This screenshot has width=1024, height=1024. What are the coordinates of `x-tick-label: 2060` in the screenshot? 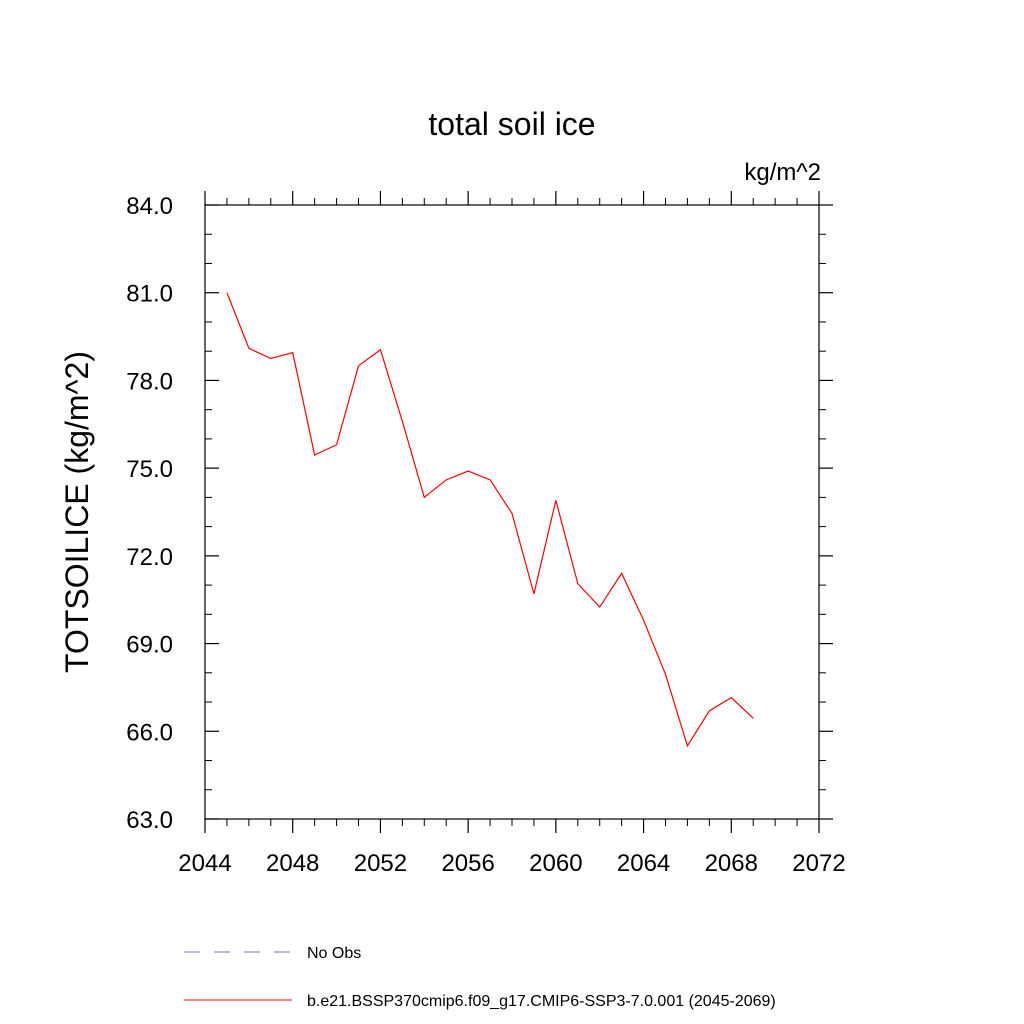 It's located at (555, 863).